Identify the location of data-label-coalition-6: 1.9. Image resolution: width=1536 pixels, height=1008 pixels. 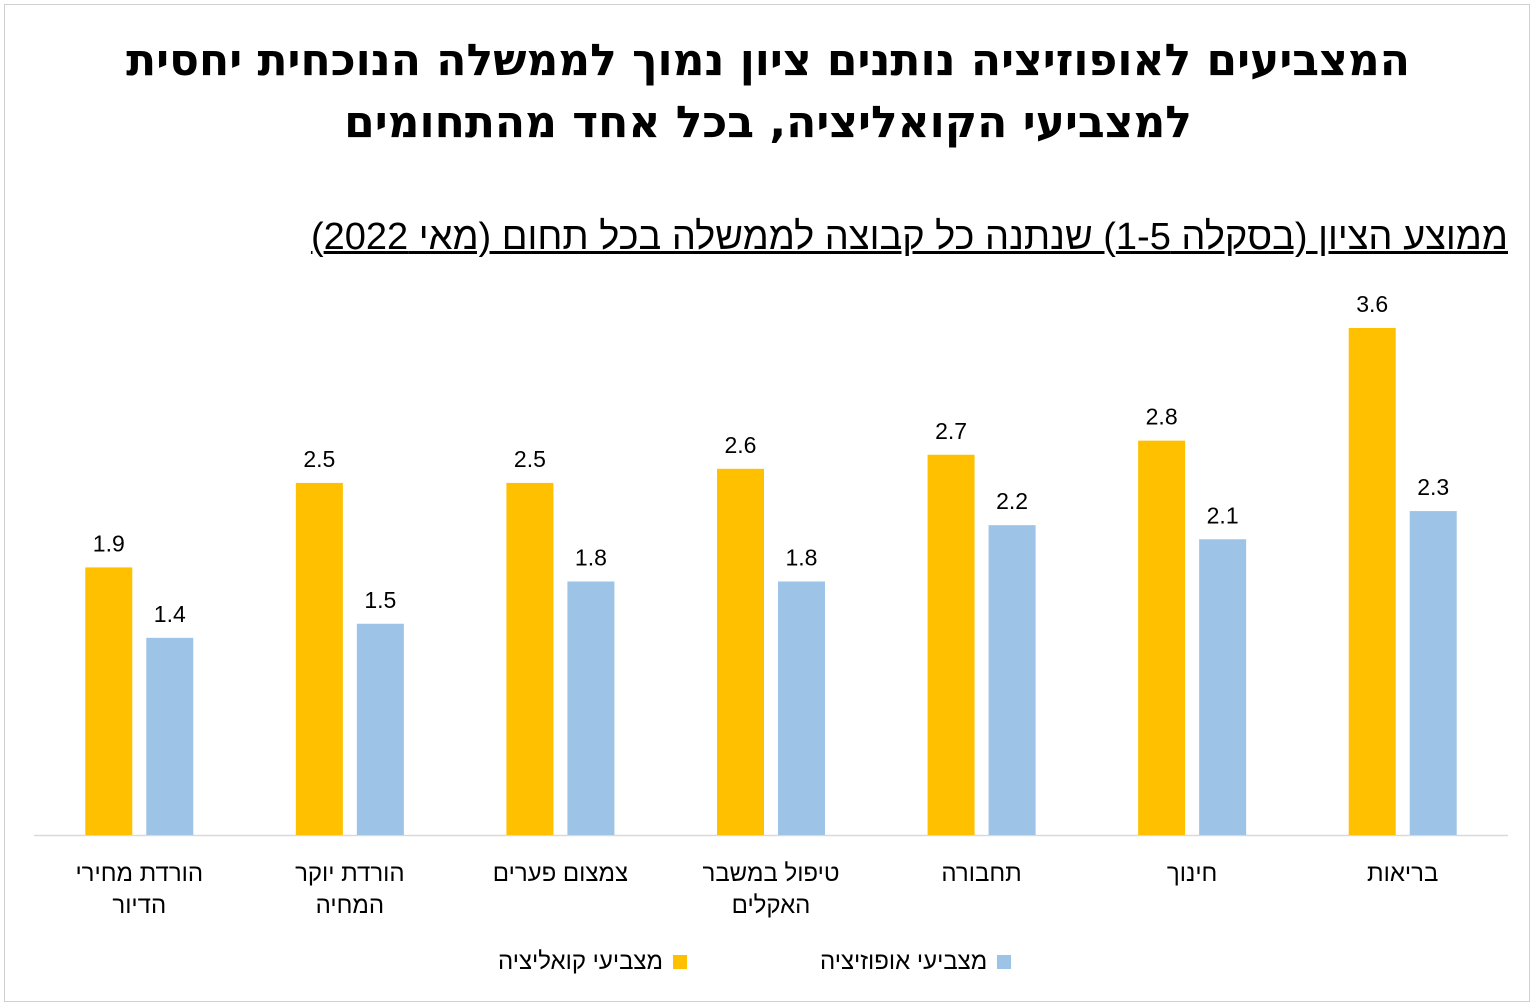
(109, 543).